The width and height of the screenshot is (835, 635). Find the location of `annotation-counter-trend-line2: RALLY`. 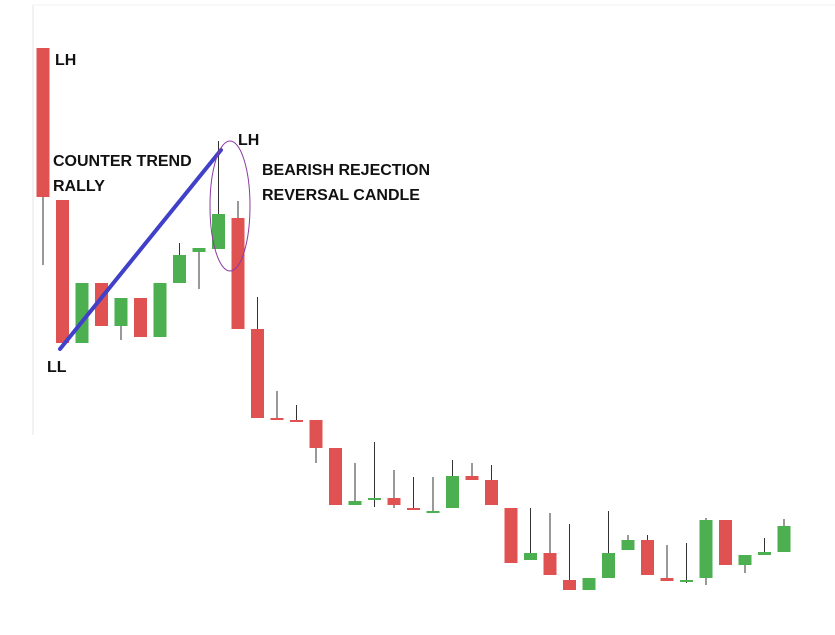

annotation-counter-trend-line2: RALLY is located at coordinates (79, 186).